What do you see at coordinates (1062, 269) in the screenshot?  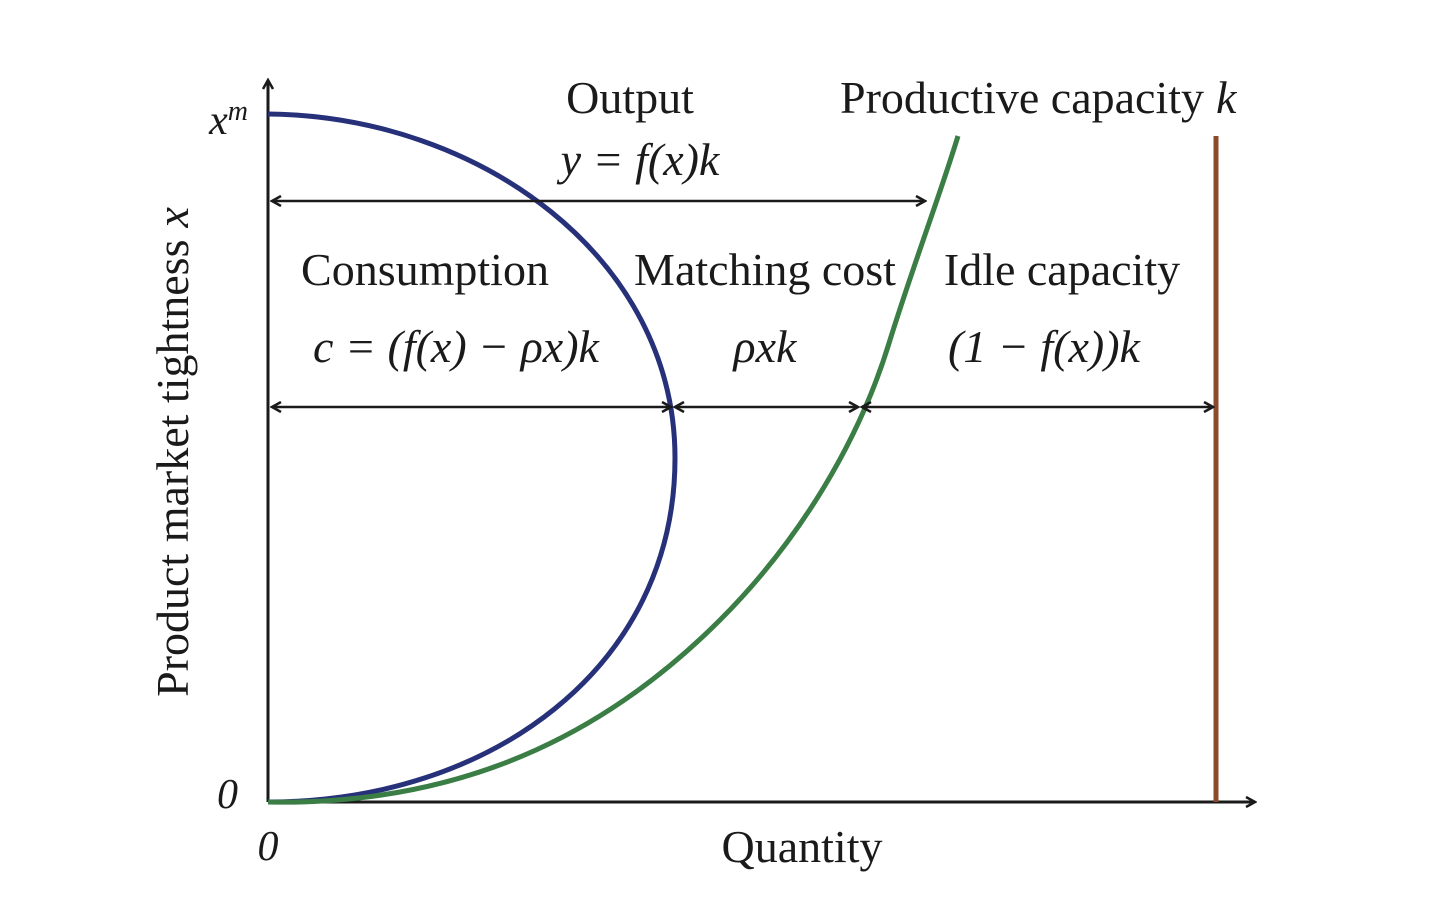 I see `idle-capacity-title: Idle capacity` at bounding box center [1062, 269].